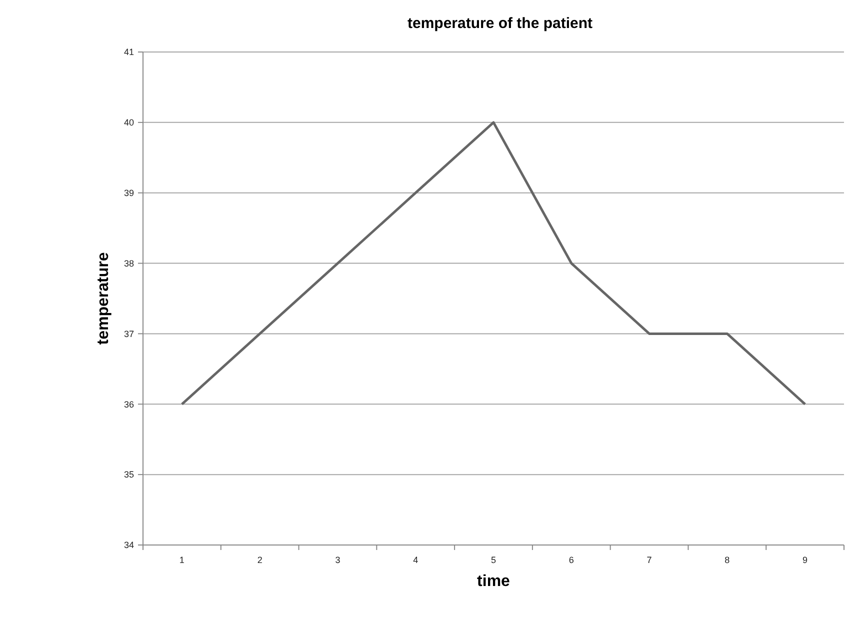 This screenshot has height=618, width=859. What do you see at coordinates (259, 560) in the screenshot?
I see `x-tick-label: 2` at bounding box center [259, 560].